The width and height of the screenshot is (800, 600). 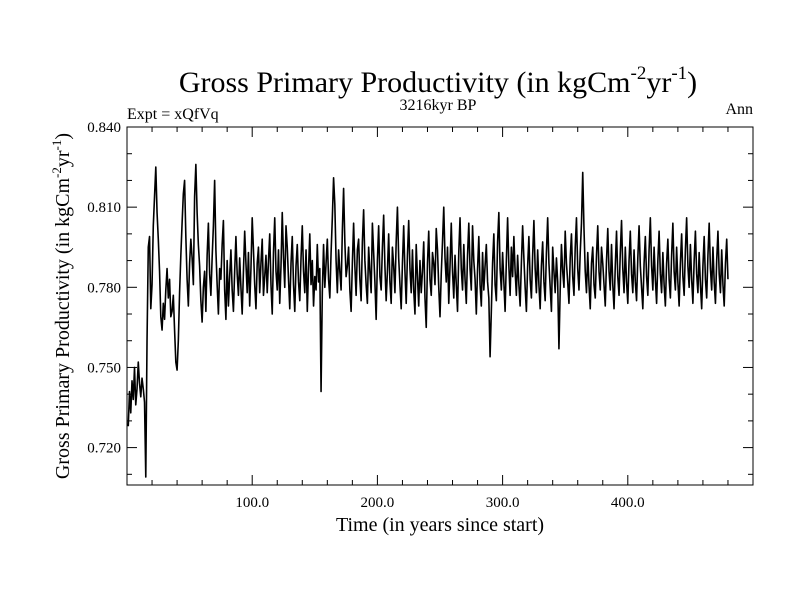 I want to click on subtitle-center: 3216kyr BP, so click(x=438, y=105).